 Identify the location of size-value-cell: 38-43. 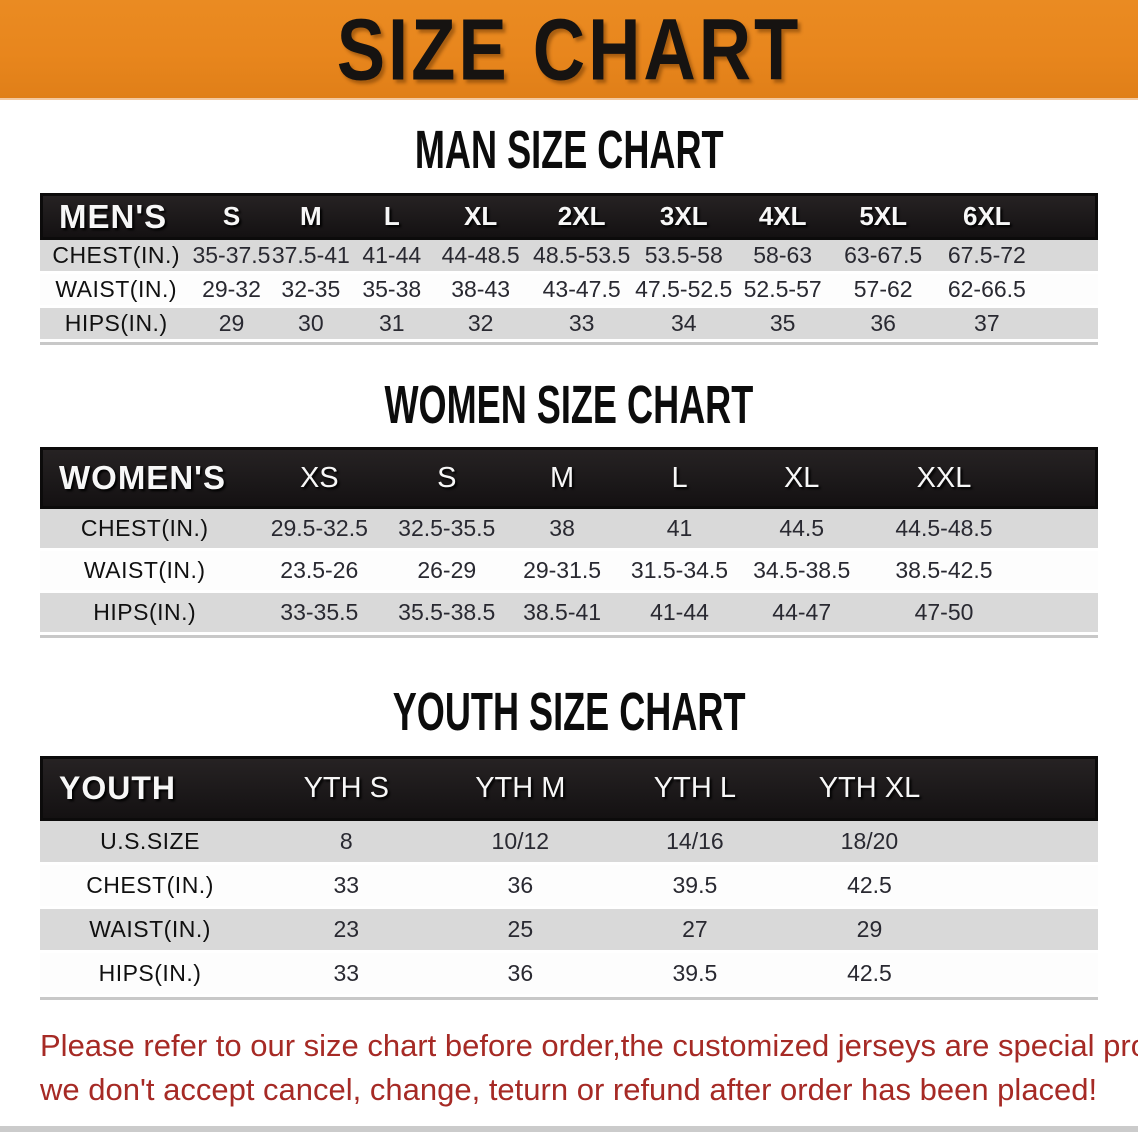
(480, 291).